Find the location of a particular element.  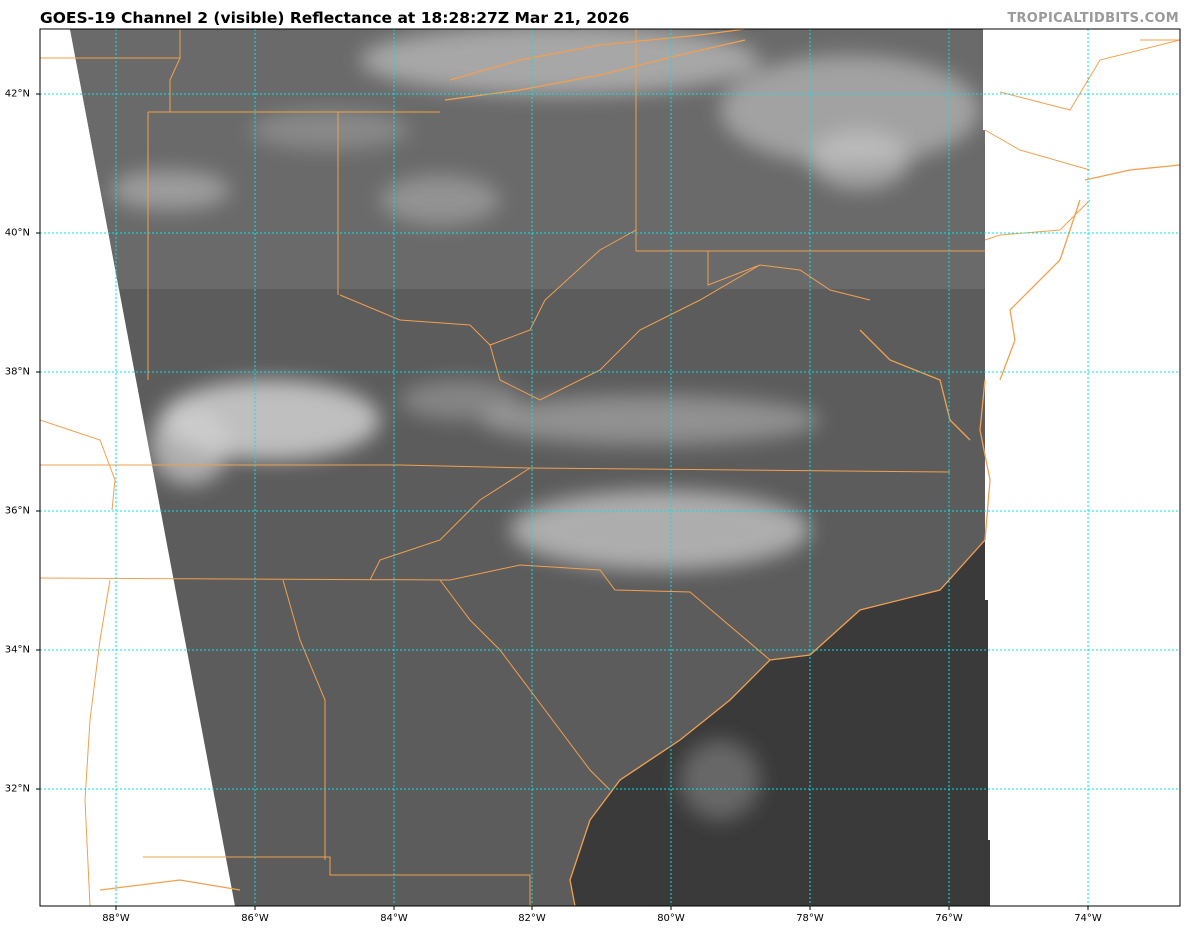

watermark: TROPICALTIDBITS.COM is located at coordinates (1093, 18).